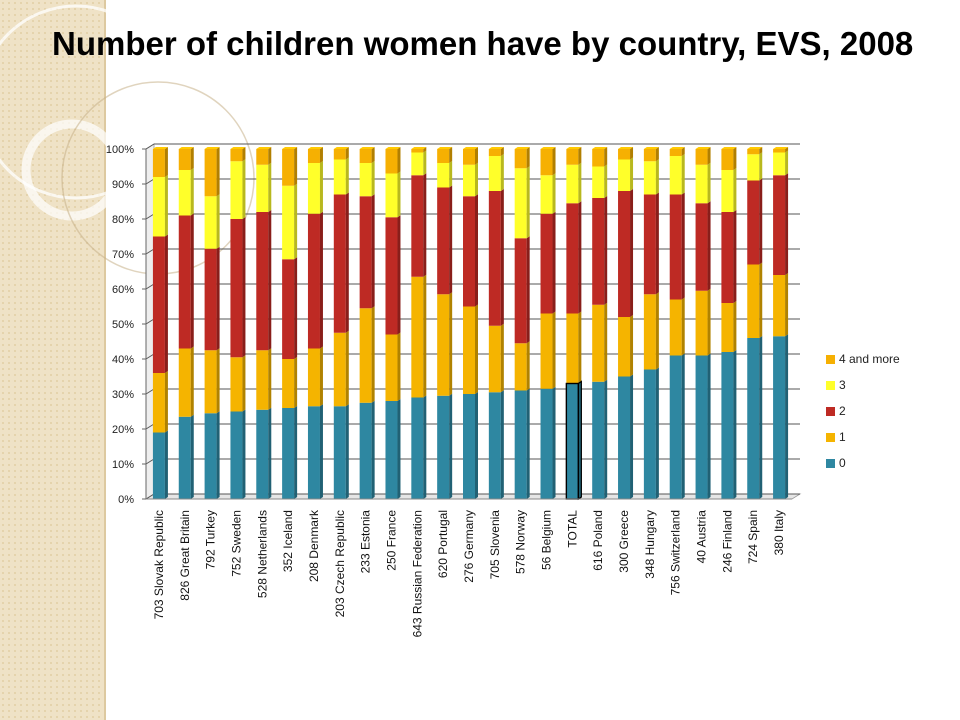  What do you see at coordinates (120, 150) in the screenshot?
I see `y-tick-label: 100%` at bounding box center [120, 150].